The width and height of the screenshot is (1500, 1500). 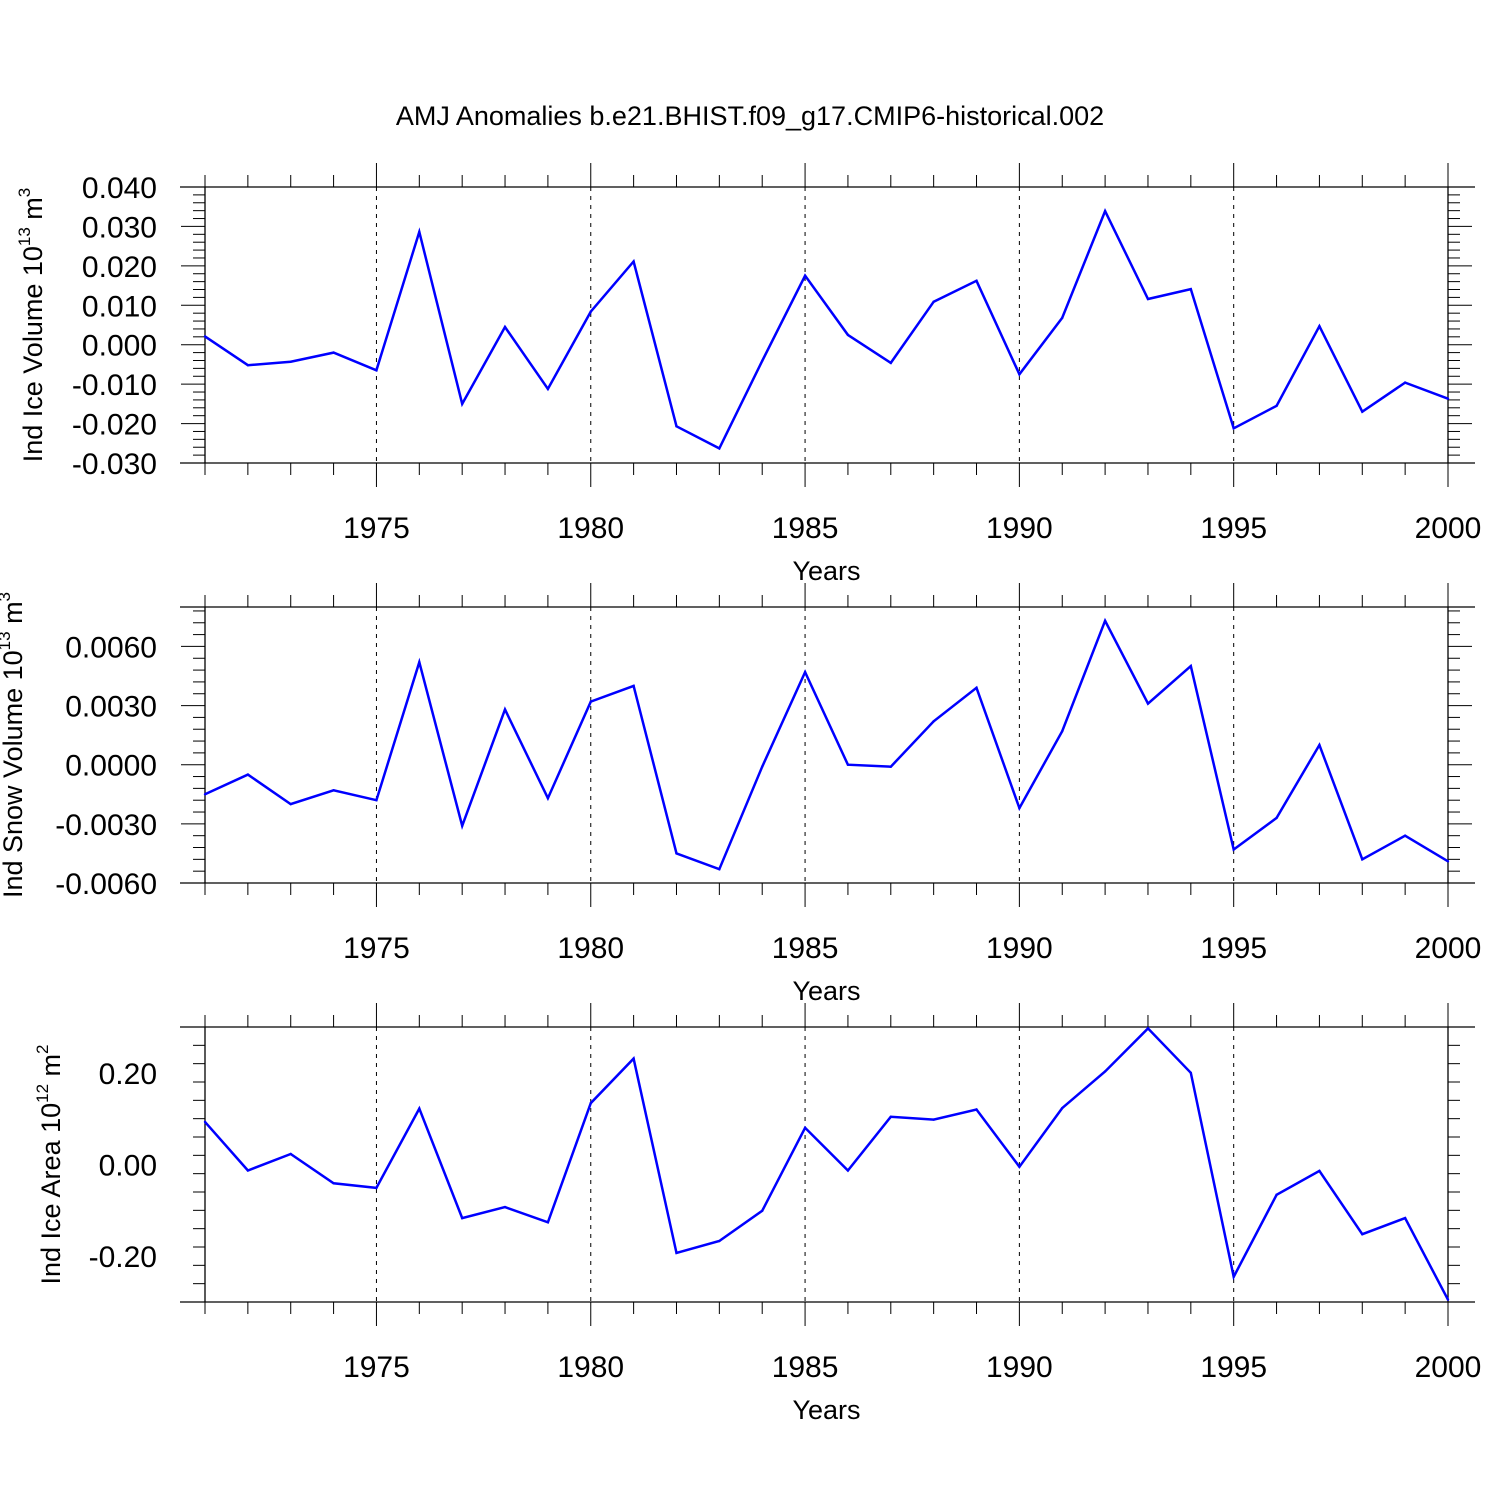 What do you see at coordinates (1019, 528) in the screenshot?
I see `x-tick-label: 1990` at bounding box center [1019, 528].